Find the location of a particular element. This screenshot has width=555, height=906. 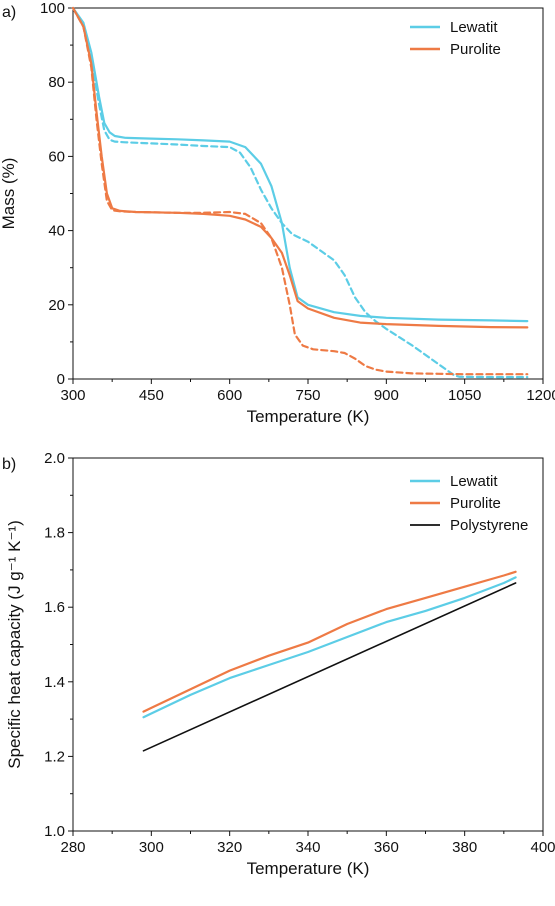

y-tick-label: 100 is located at coordinates (52, 8).